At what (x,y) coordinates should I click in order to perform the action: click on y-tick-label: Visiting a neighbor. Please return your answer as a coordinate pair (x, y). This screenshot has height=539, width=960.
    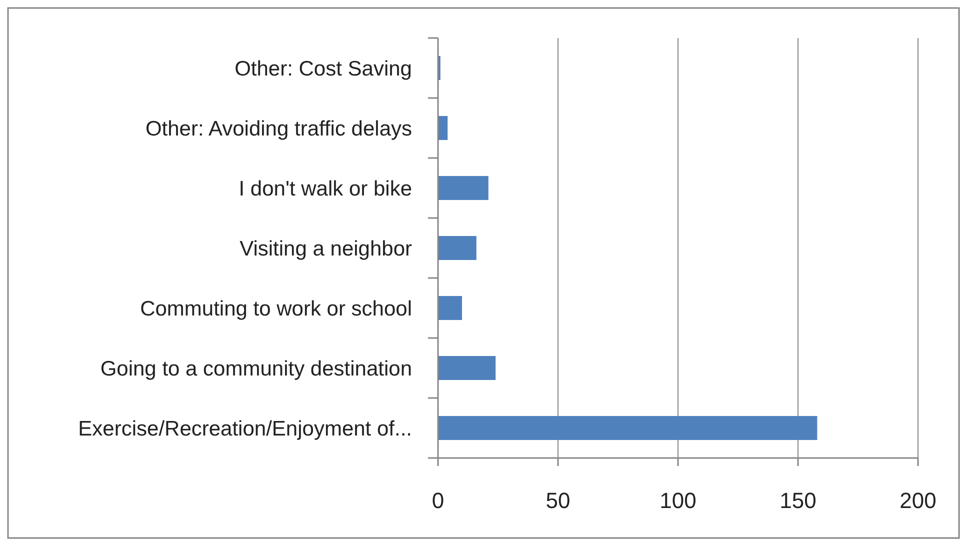
    Looking at the image, I should click on (326, 248).